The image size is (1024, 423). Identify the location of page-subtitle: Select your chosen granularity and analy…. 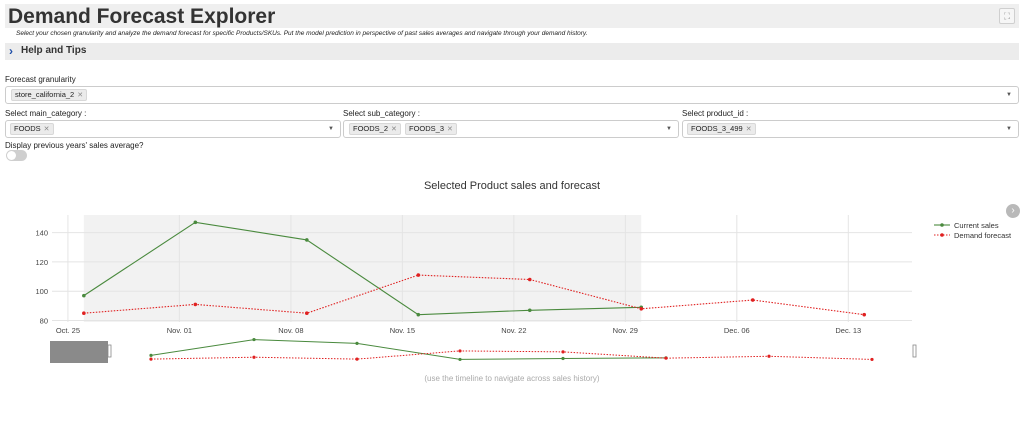
(302, 33).